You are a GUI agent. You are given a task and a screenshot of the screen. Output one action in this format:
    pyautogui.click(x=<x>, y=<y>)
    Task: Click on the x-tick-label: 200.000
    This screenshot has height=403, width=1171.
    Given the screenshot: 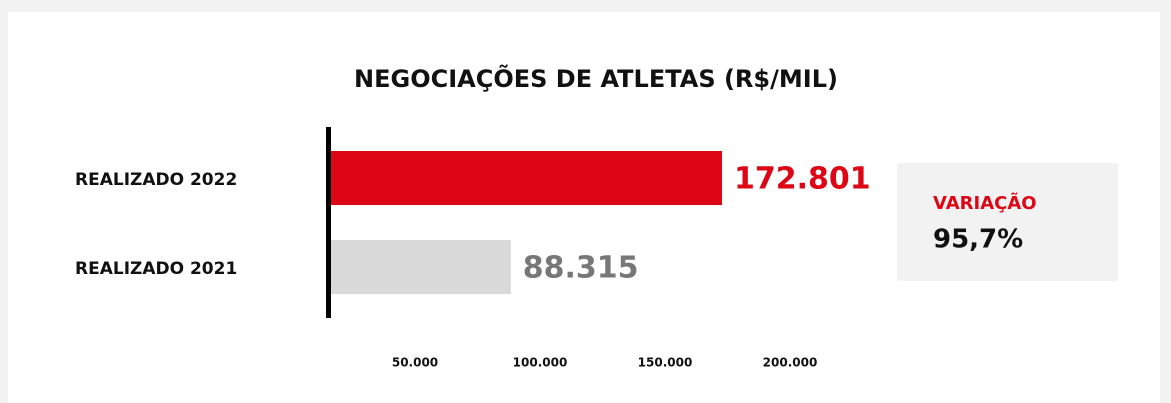 What is the action you would take?
    pyautogui.click(x=790, y=363)
    